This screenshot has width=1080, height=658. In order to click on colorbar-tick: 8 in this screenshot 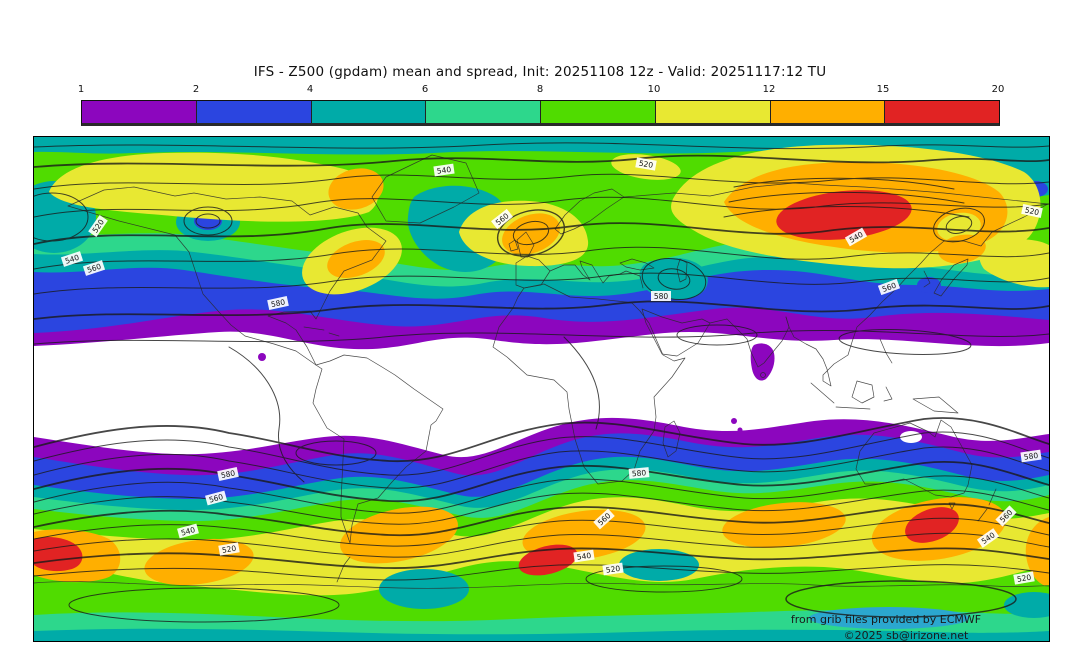, I will do `click(540, 89)`.